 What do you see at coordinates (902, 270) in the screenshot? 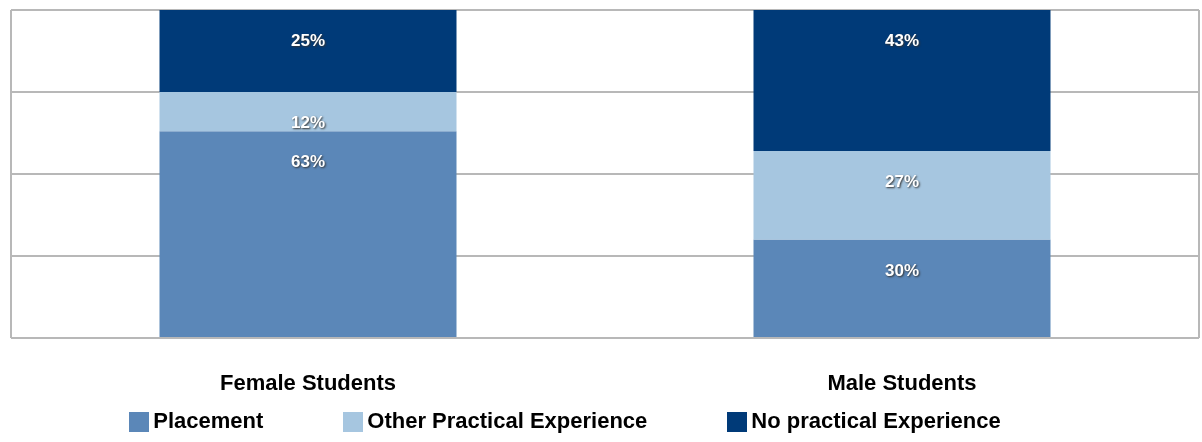
I see `data-label: 30%` at bounding box center [902, 270].